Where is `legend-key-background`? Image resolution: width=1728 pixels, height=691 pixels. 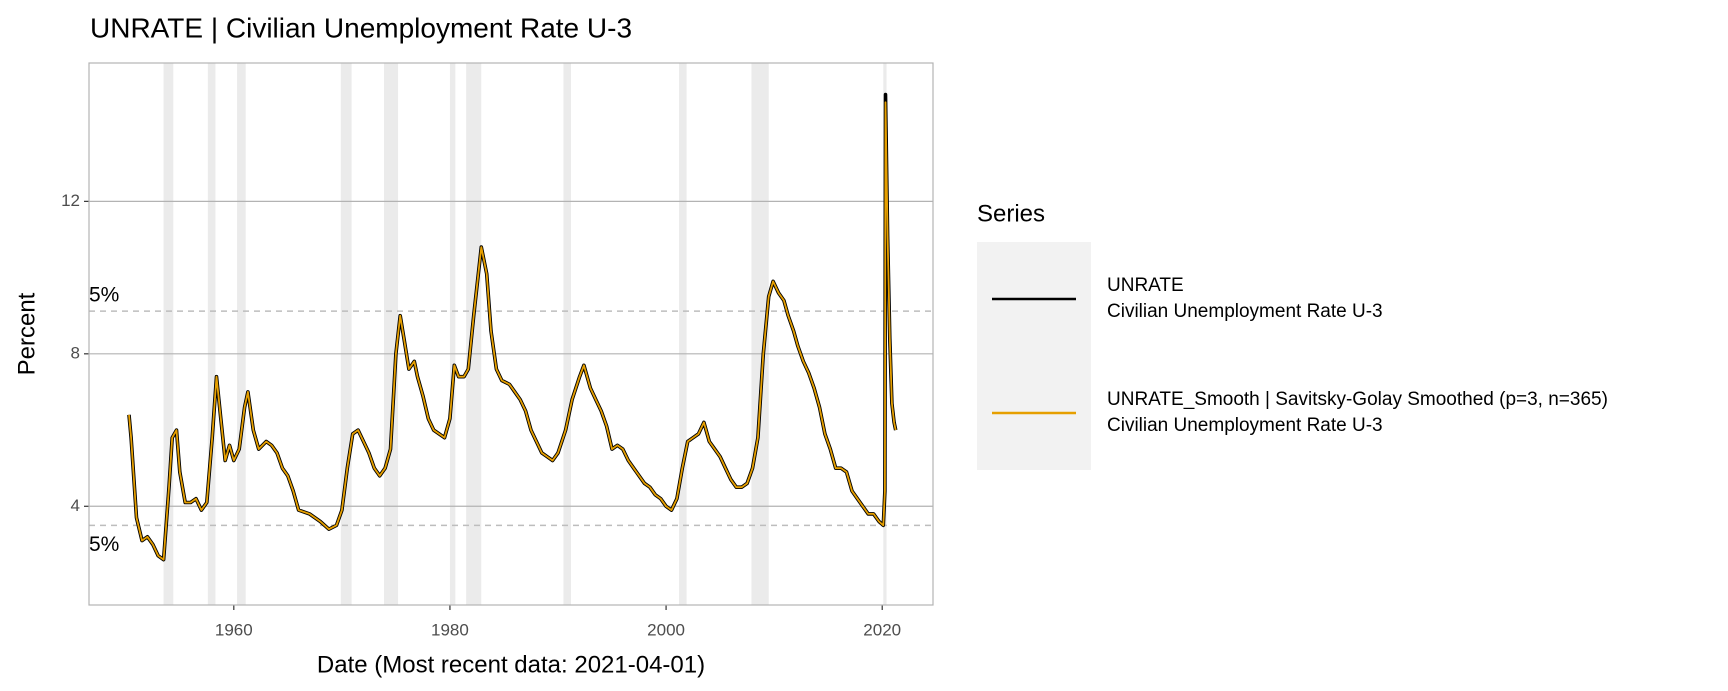
legend-key-background is located at coordinates (1034, 356).